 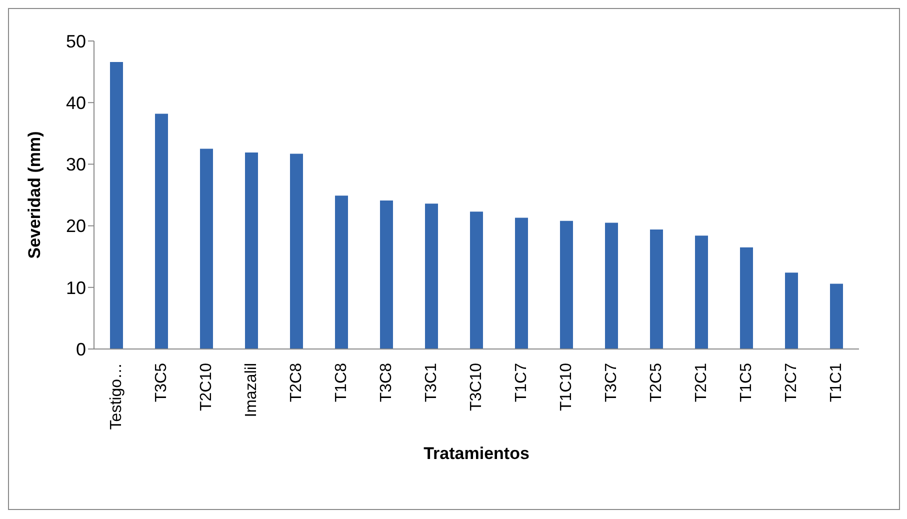 I want to click on x-tick-label: T1C8, so click(x=341, y=382).